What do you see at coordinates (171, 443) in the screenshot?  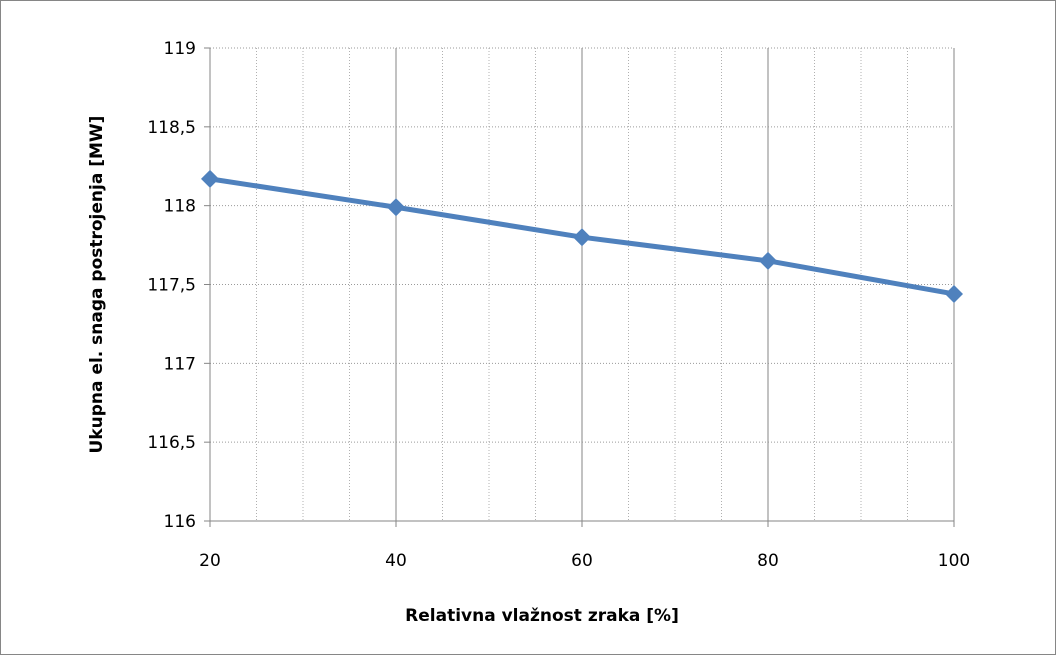 I see `y-tick-label: 116,5` at bounding box center [171, 443].